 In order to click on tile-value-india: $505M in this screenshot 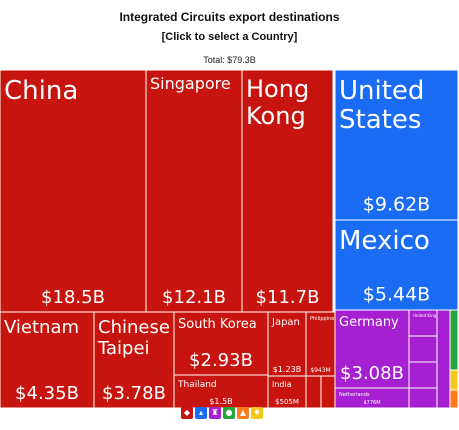, I will do `click(287, 402)`.